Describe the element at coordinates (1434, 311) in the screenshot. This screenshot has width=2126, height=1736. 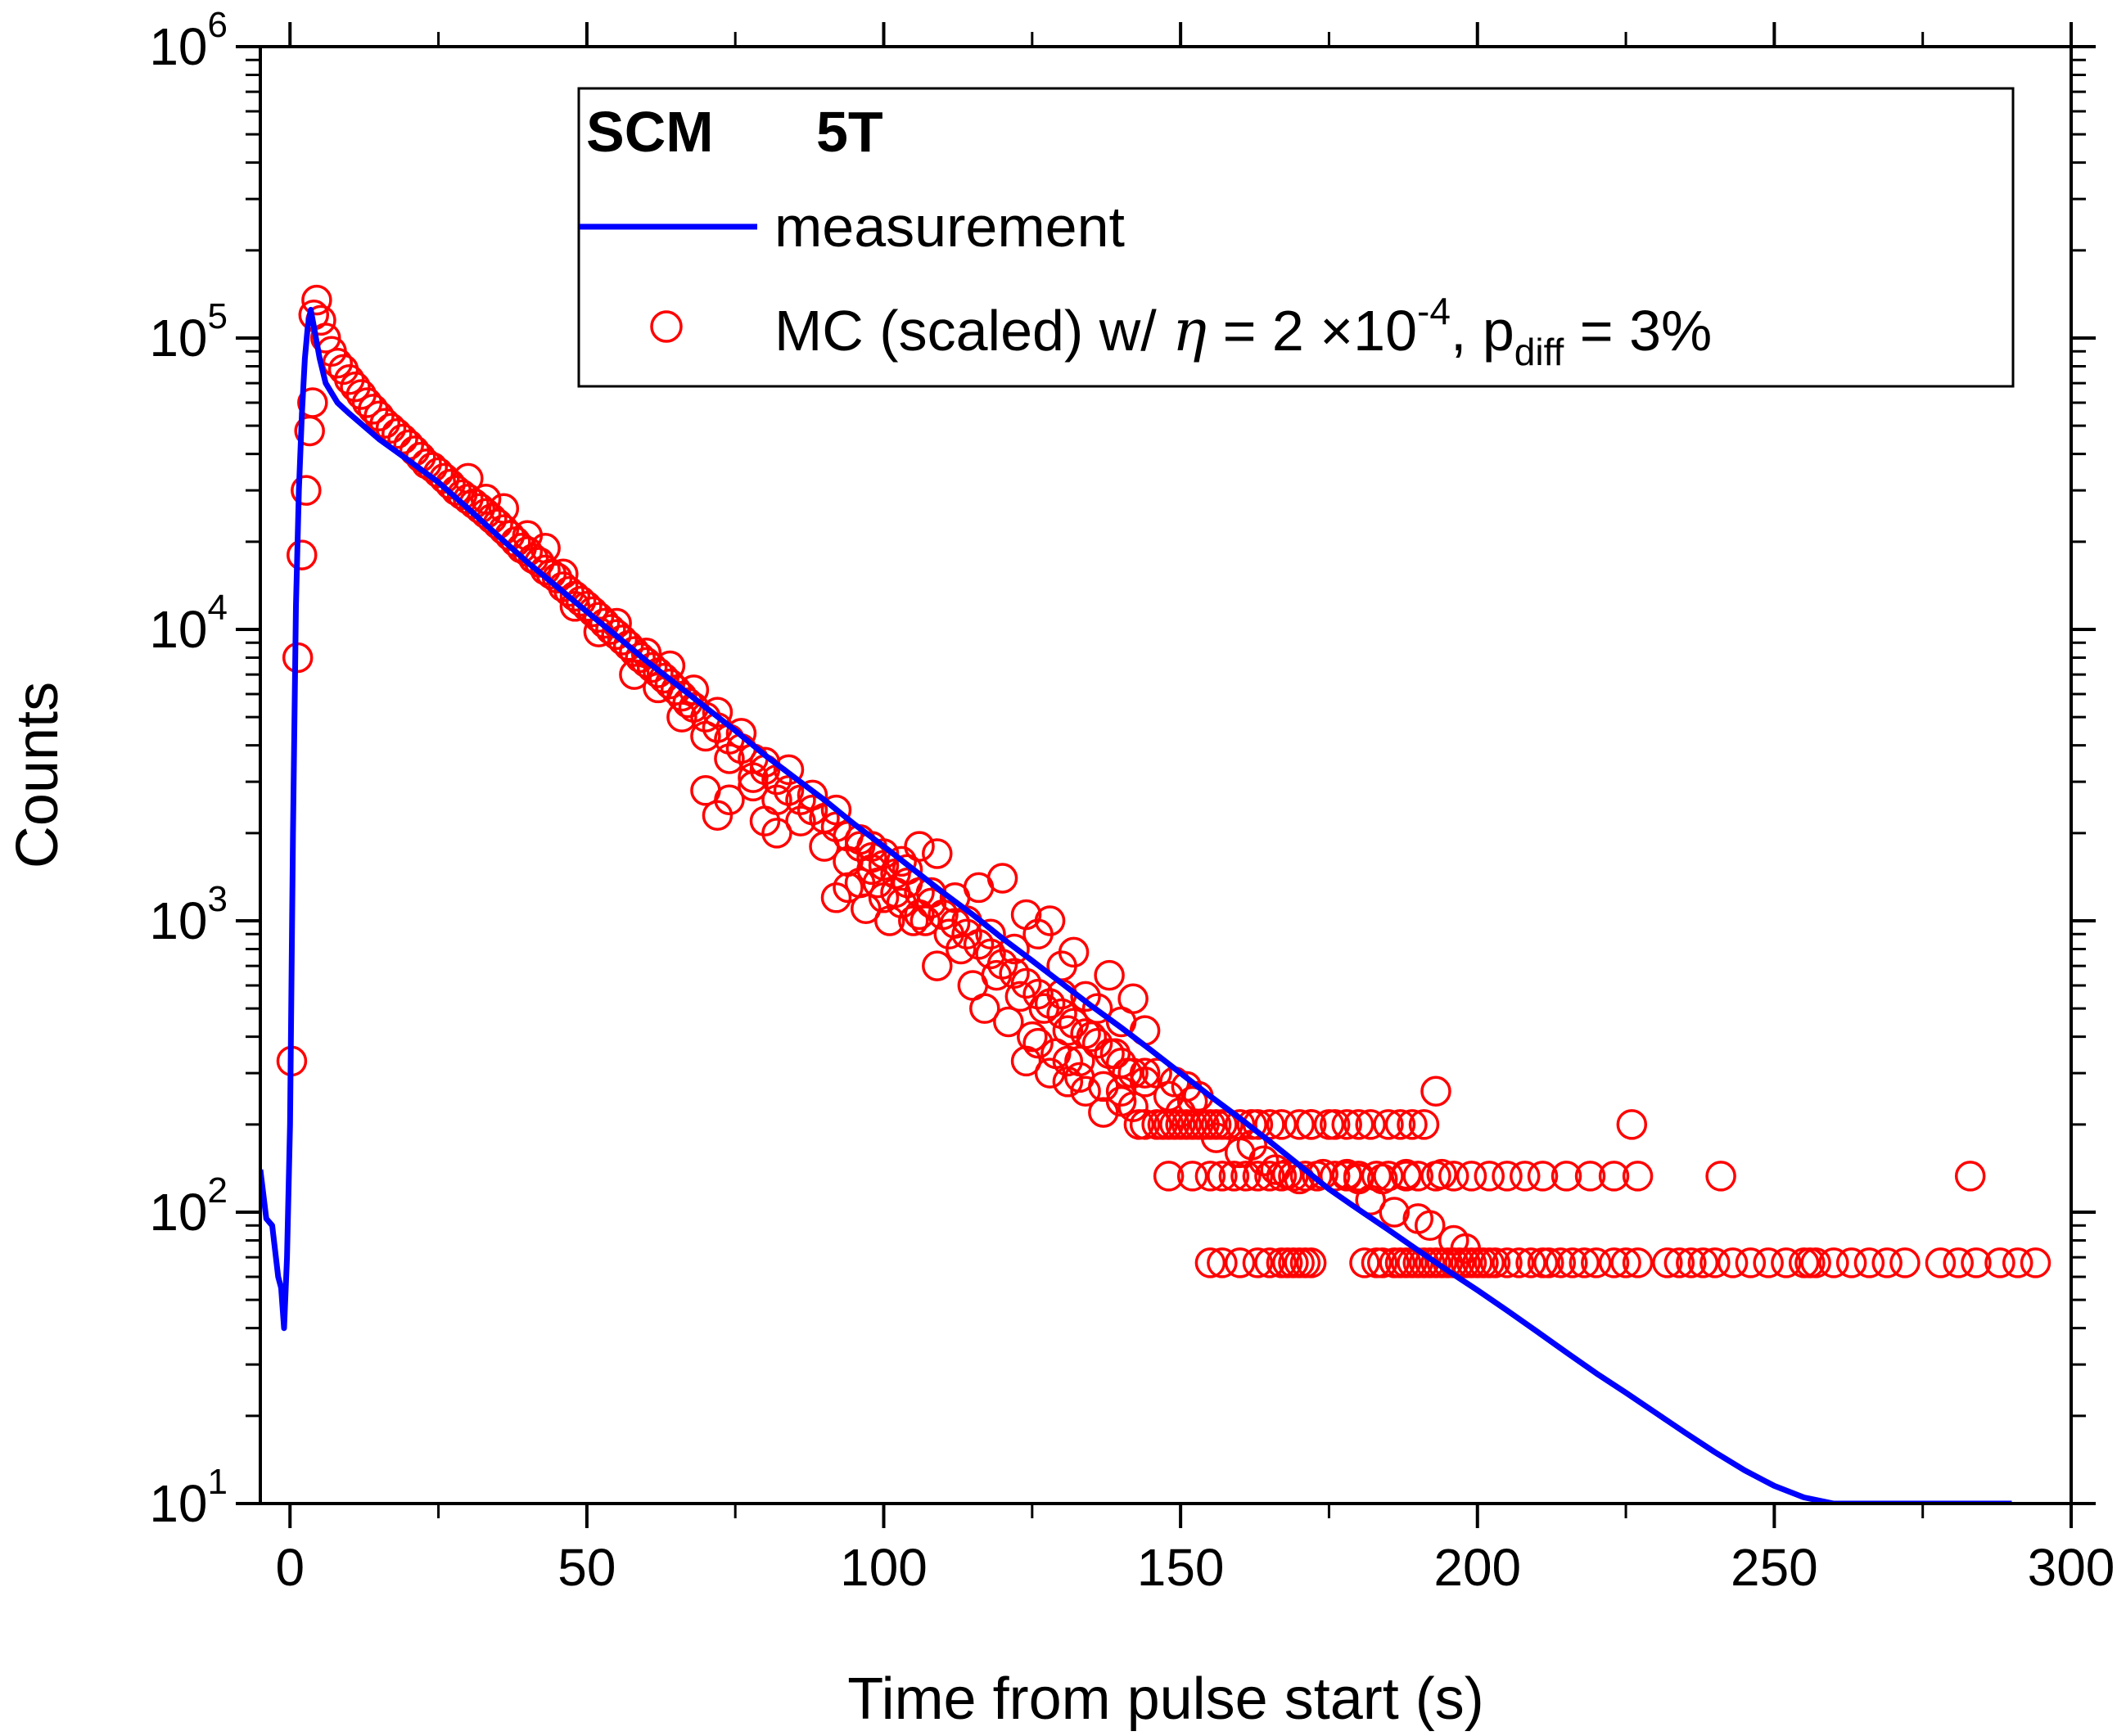
I see `legend-mc-exp: -4` at that location.